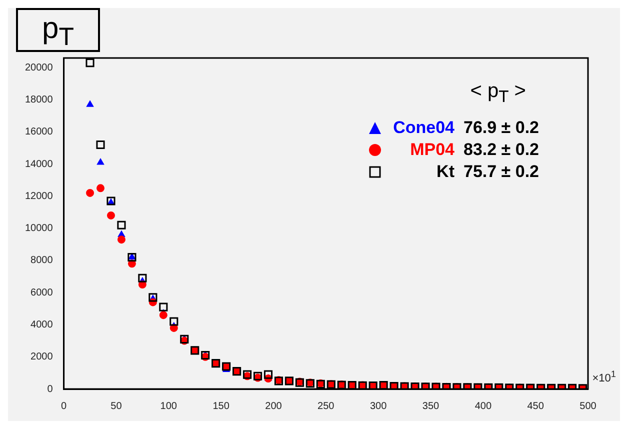 The height and width of the screenshot is (429, 628). What do you see at coordinates (169, 406) in the screenshot?
I see `x-tick-label: 100` at bounding box center [169, 406].